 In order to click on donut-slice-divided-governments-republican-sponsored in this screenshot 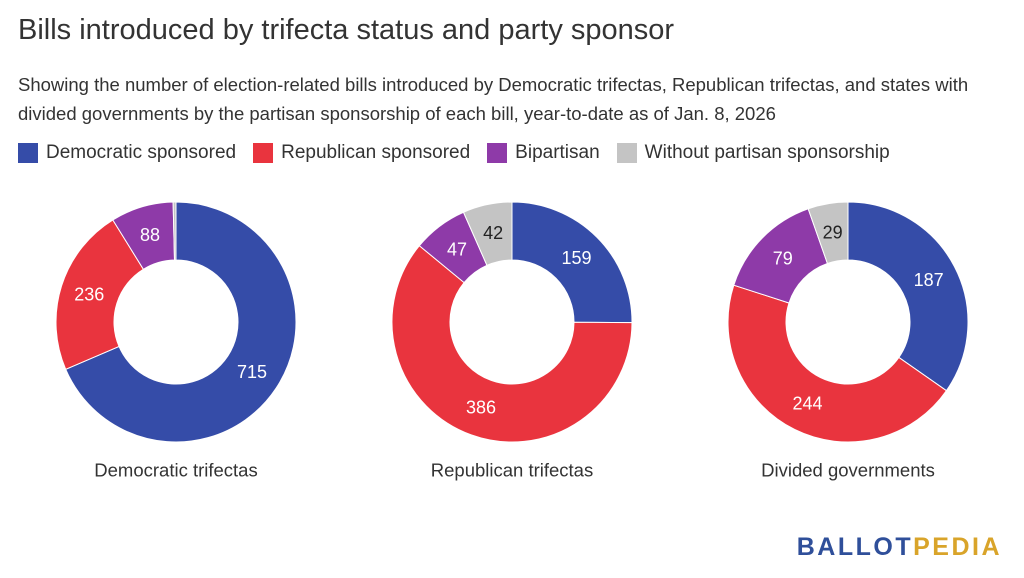, I will do `click(837, 363)`.